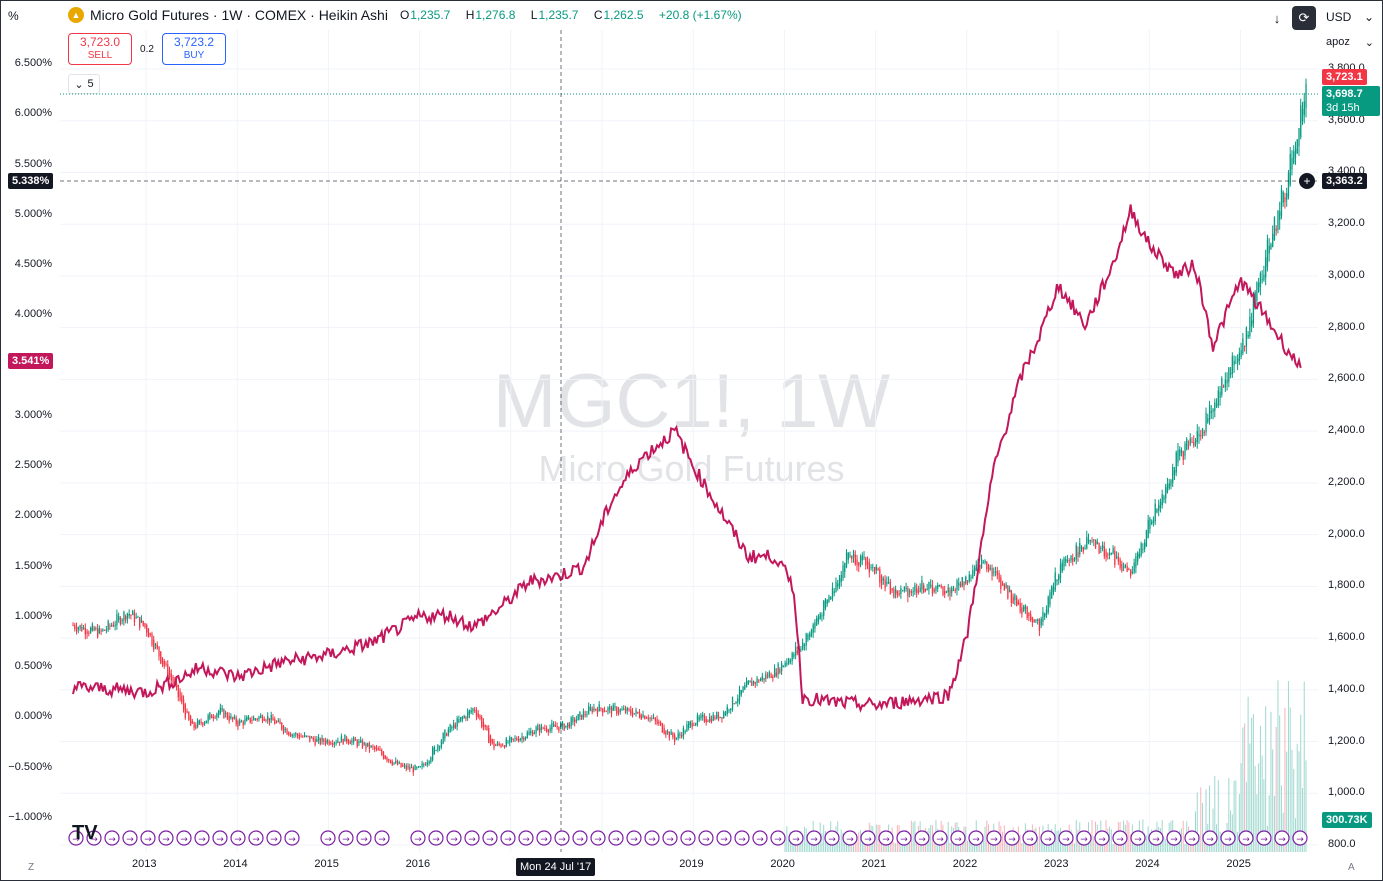 The width and height of the screenshot is (1383, 881). What do you see at coordinates (1147, 864) in the screenshot?
I see `time-axis-tick: 2024` at bounding box center [1147, 864].